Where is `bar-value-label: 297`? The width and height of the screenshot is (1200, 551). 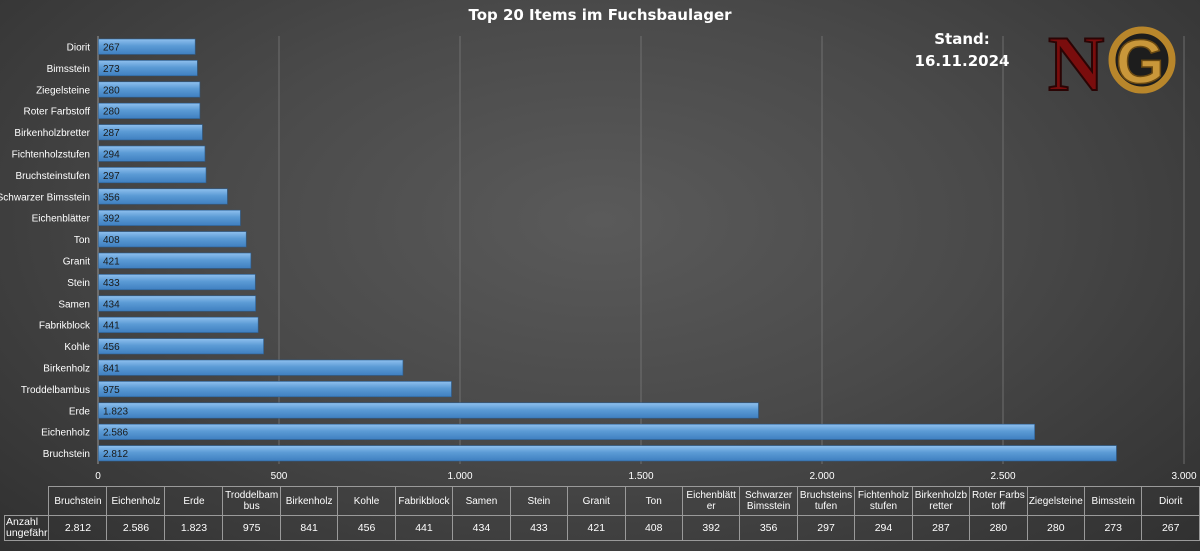
bar-value-label: 297 is located at coordinates (111, 176).